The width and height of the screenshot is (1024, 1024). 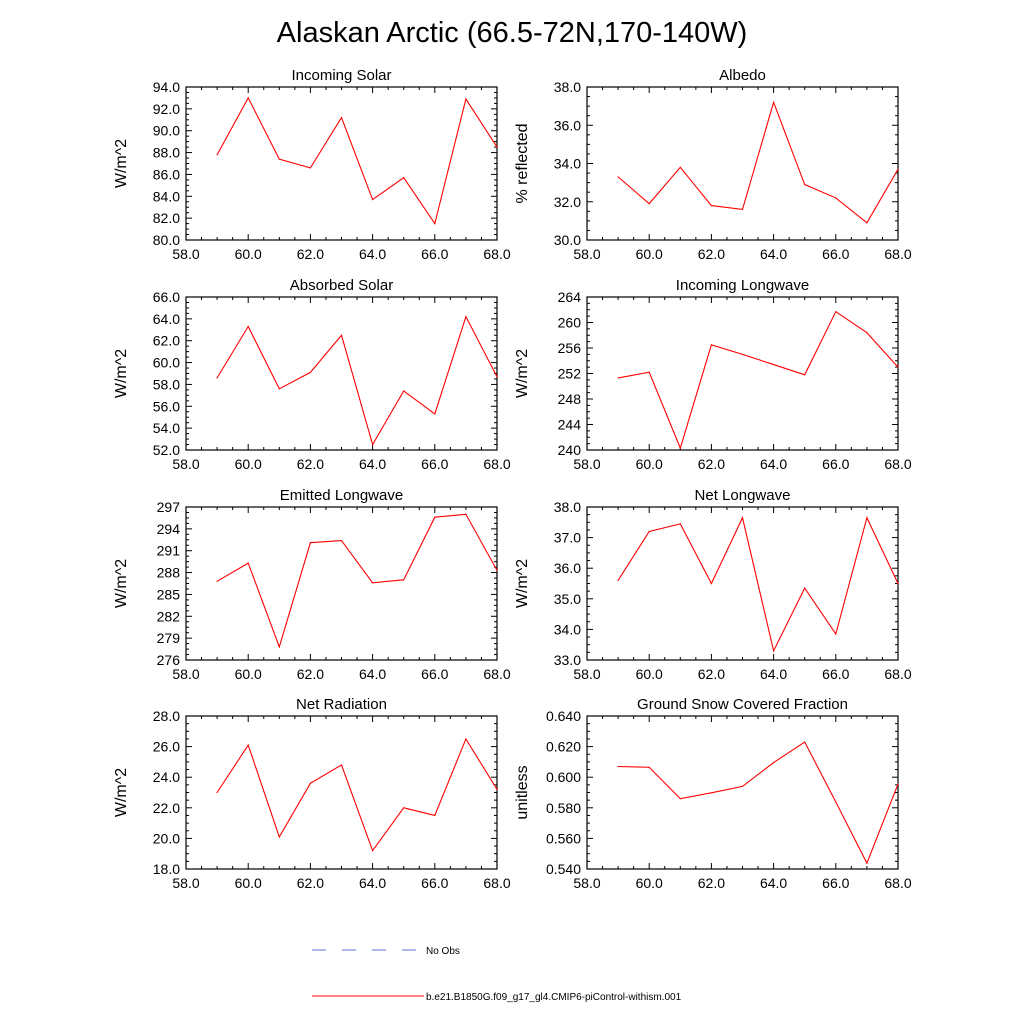 What do you see at coordinates (166, 716) in the screenshot?
I see `y-tick-label: 28.0` at bounding box center [166, 716].